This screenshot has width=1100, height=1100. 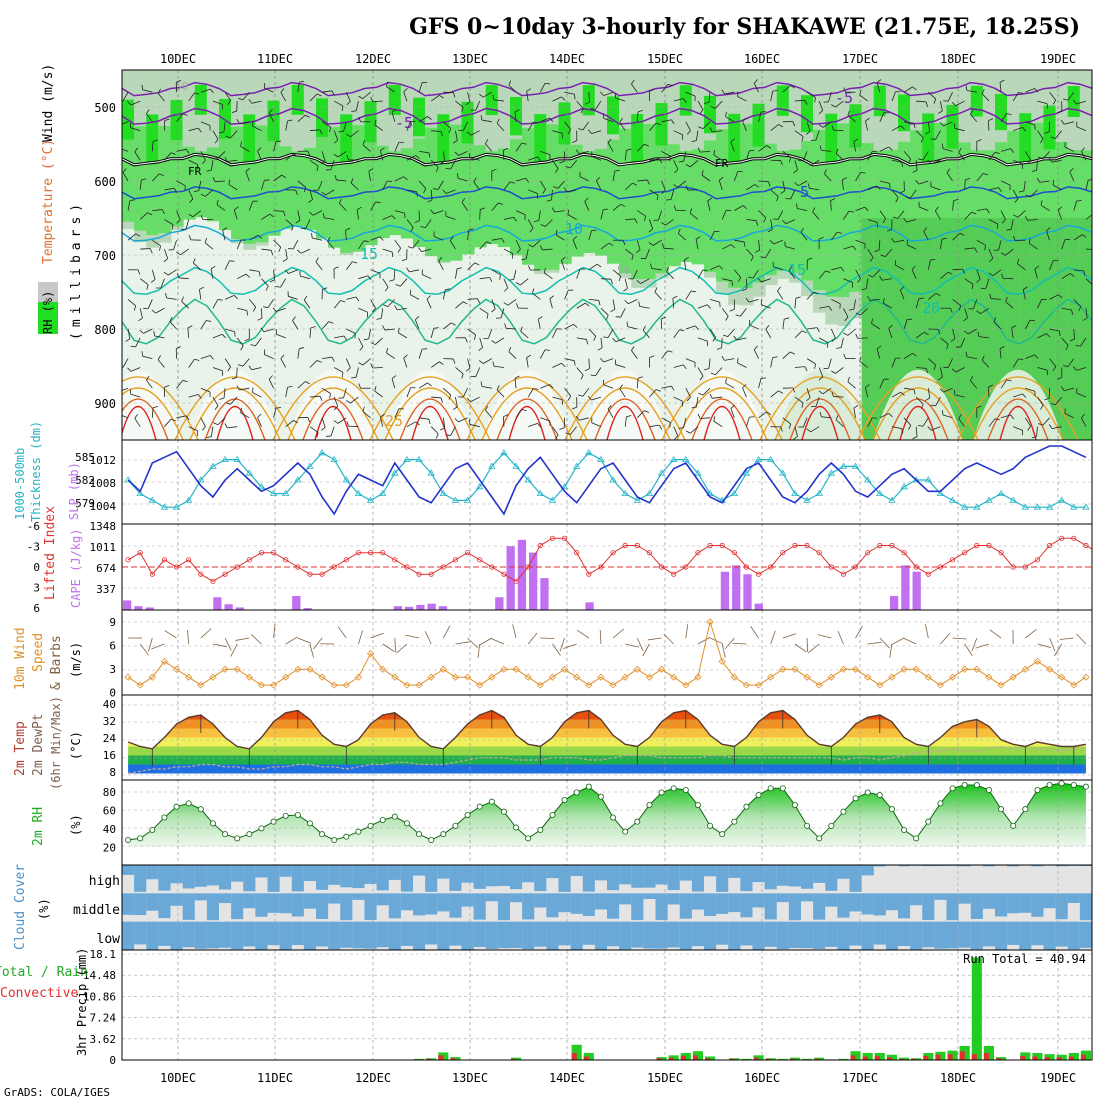 What do you see at coordinates (105, 404) in the screenshot?
I see `pressure-tick: 900` at bounding box center [105, 404].